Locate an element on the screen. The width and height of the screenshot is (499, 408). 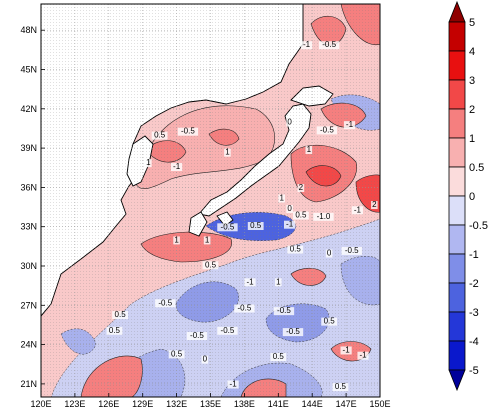
colorbar-label: -0.5 is located at coordinates (478, 226).